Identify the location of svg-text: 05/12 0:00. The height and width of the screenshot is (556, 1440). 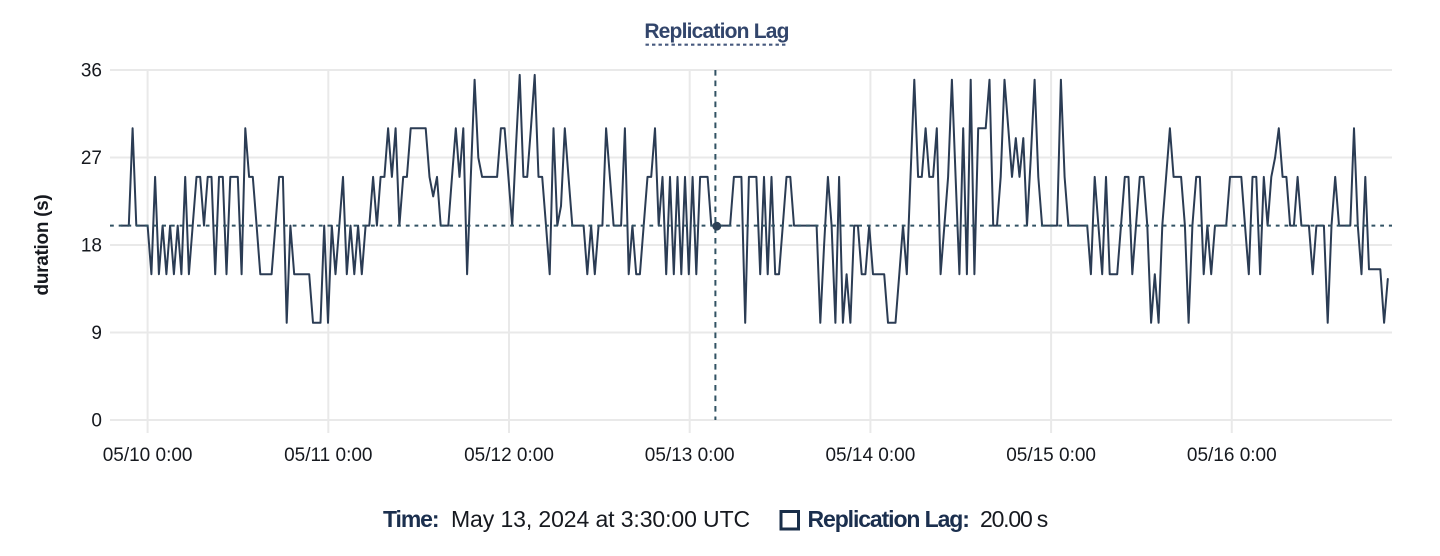
(509, 455).